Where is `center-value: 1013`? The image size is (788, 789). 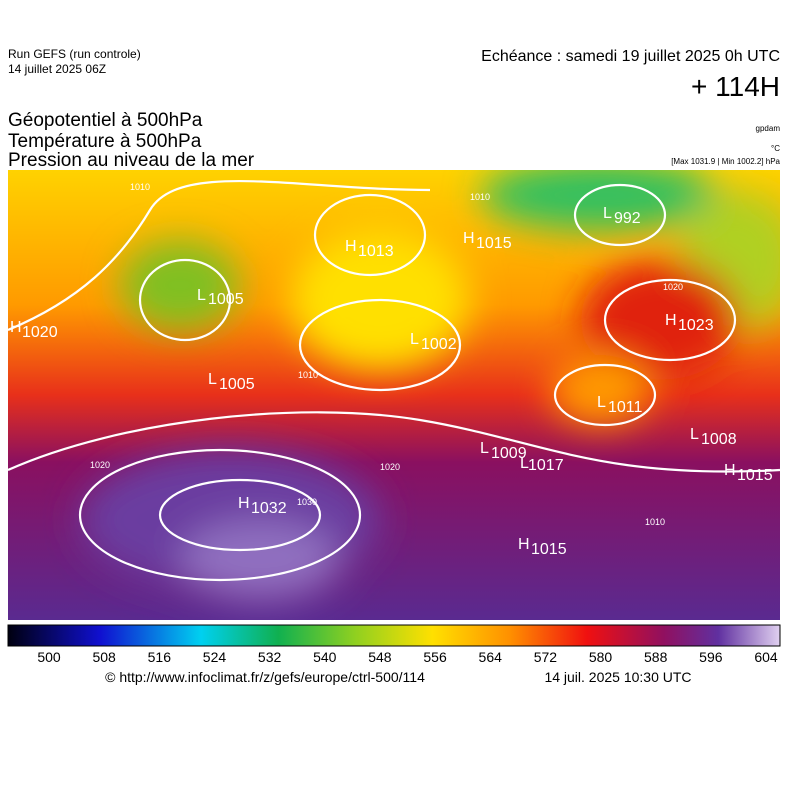
center-value: 1013 is located at coordinates (376, 251).